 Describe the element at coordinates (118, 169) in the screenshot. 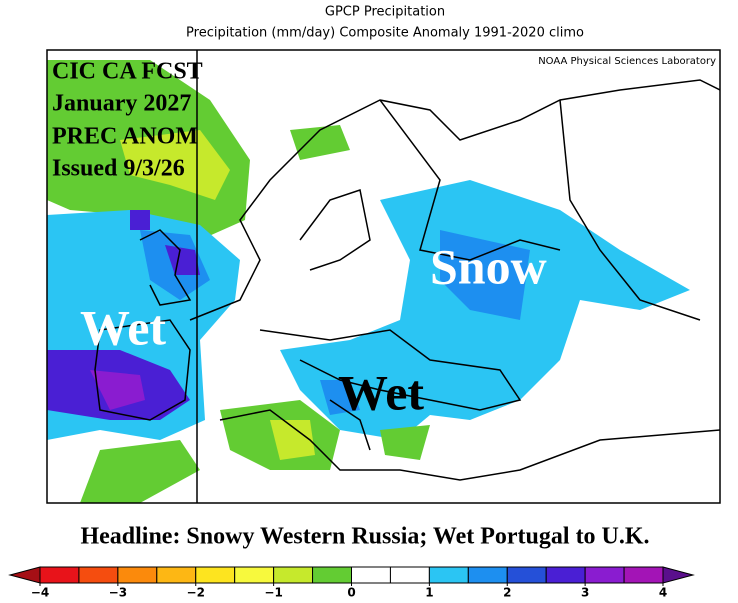

I see `overlay-line: Issued 9/3/26` at that location.